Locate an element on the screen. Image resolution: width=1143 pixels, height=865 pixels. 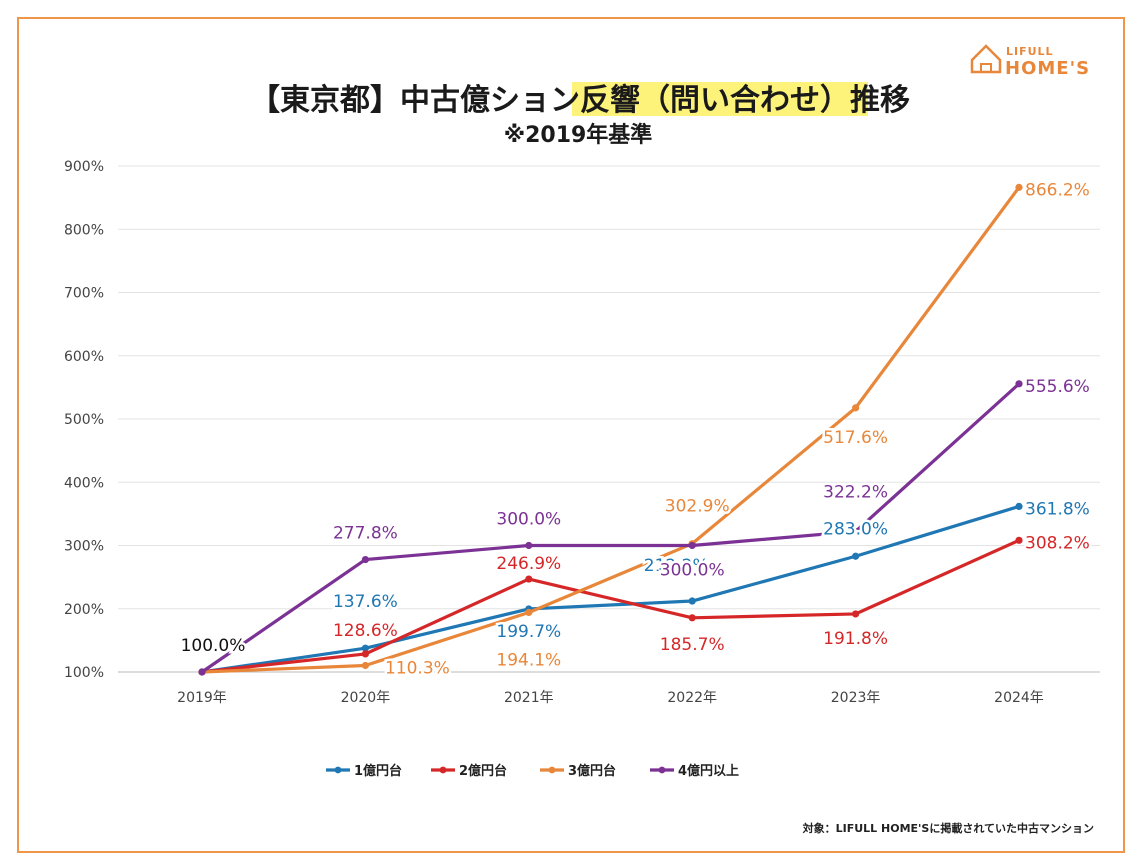
y-tick-label: 900% is located at coordinates (84, 167).